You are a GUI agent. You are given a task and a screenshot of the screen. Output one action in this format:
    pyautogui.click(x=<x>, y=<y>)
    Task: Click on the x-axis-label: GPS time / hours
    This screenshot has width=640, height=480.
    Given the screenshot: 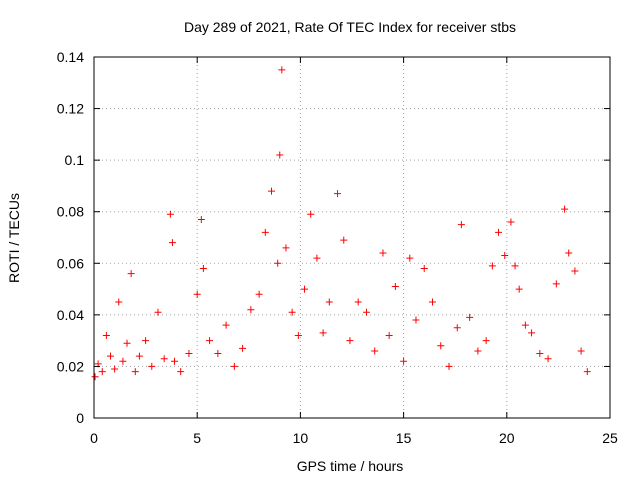 What is the action you would take?
    pyautogui.click(x=350, y=466)
    